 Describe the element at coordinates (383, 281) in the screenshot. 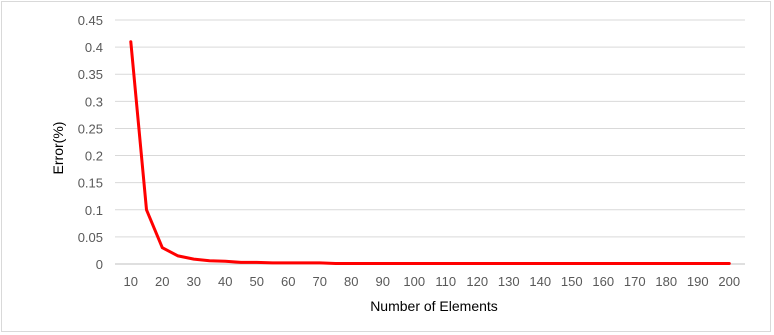

I see `x-tick-label: 90` at that location.